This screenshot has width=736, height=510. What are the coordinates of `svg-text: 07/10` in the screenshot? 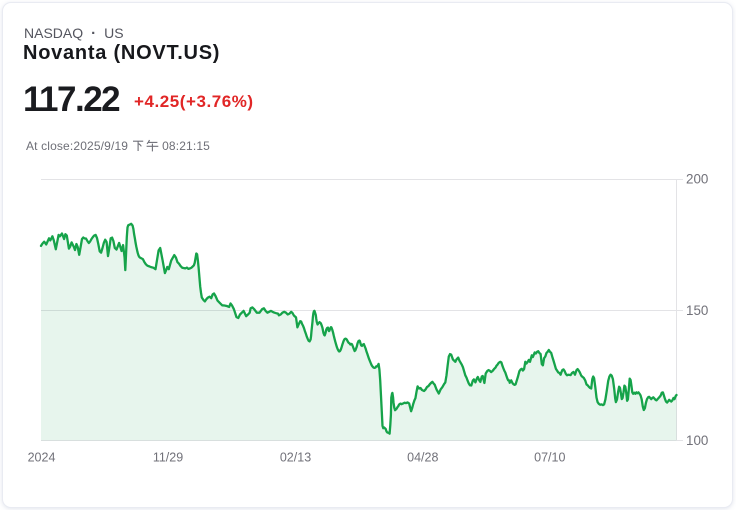 It's located at (549, 458).